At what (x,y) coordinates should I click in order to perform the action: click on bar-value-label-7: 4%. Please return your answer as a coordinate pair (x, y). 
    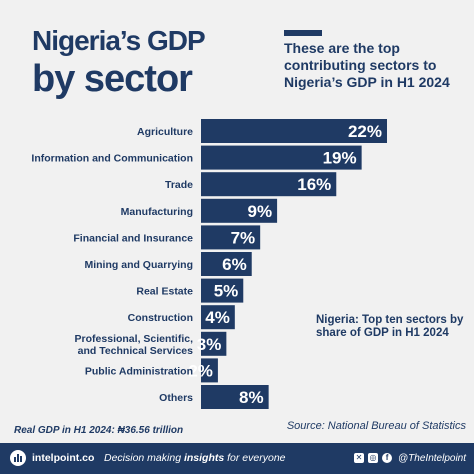
    Looking at the image, I should click on (217, 317).